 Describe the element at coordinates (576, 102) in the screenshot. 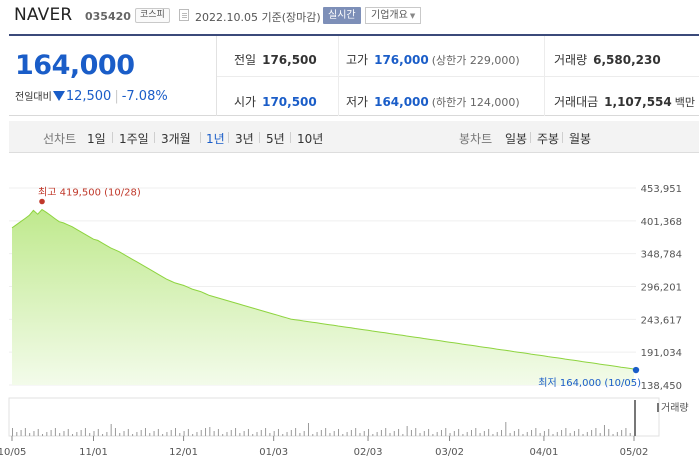

I see `amount-label: 거래대금` at that location.